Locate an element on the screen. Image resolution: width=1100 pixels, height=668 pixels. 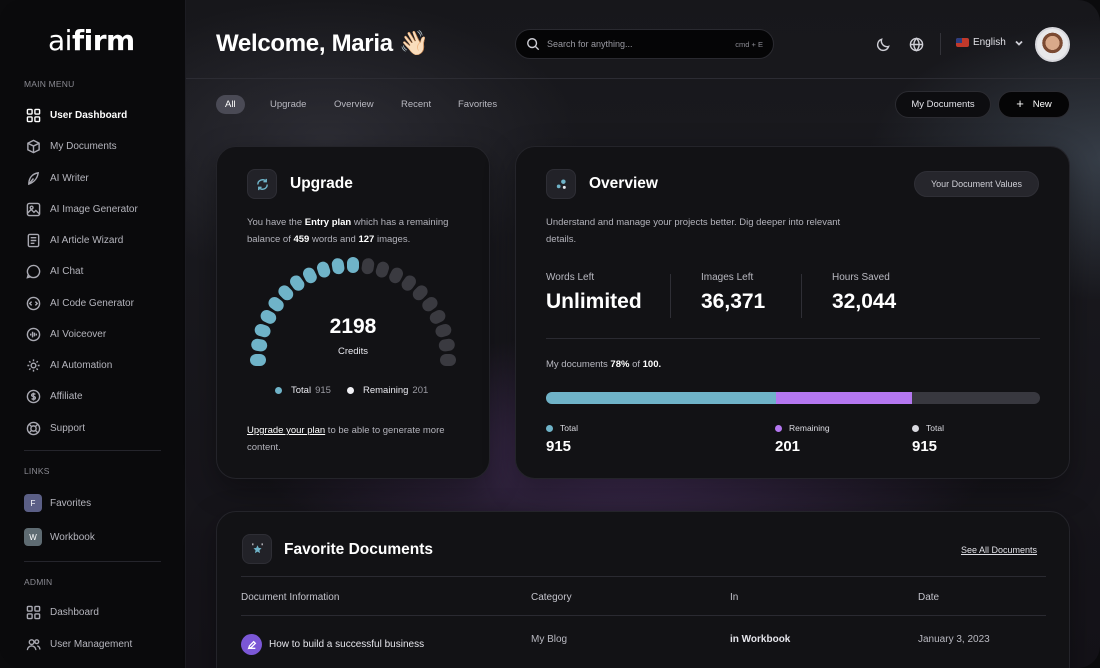
stat-divider is located at coordinates (670, 296).